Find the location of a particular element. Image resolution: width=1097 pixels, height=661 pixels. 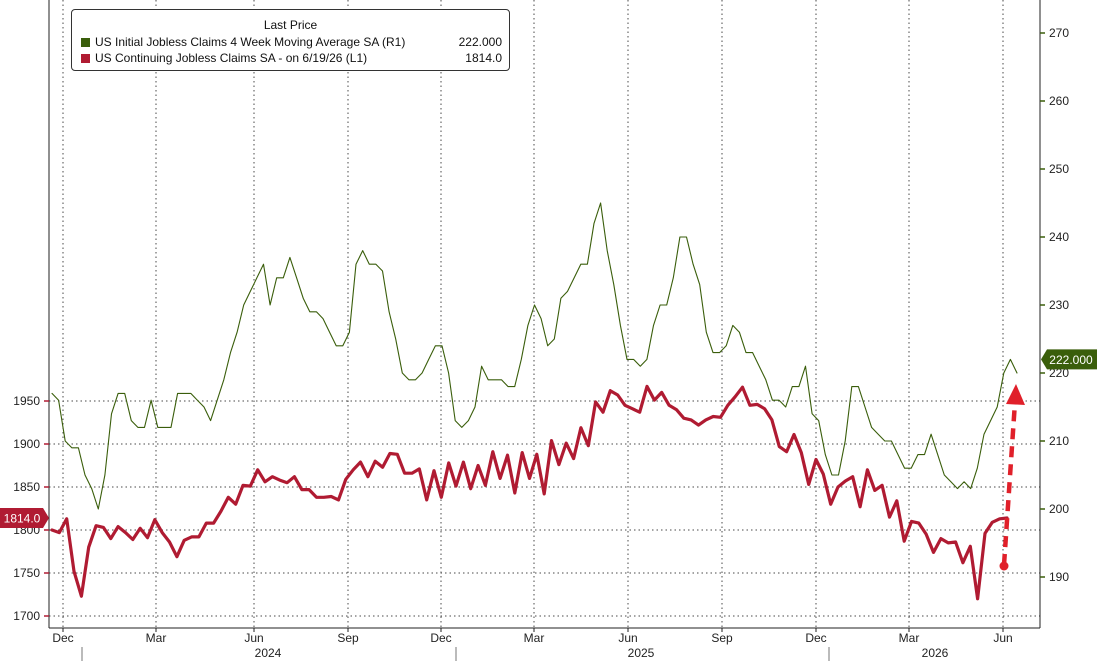

left-tick-label: 1850 is located at coordinates (26, 487).